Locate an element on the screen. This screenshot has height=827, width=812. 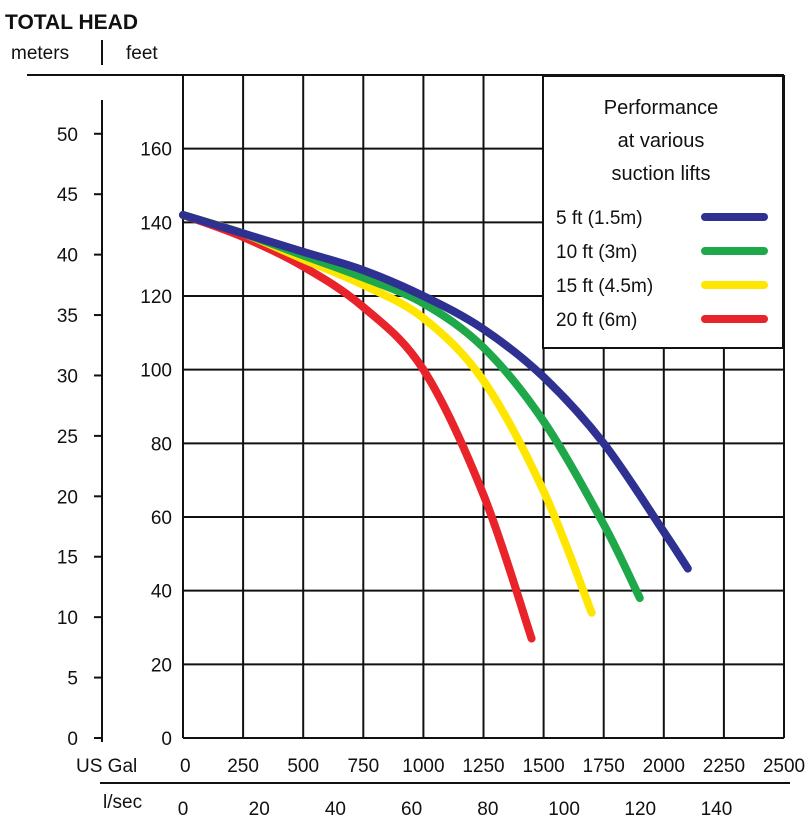
gal-tick-label: 1750 is located at coordinates (604, 766).